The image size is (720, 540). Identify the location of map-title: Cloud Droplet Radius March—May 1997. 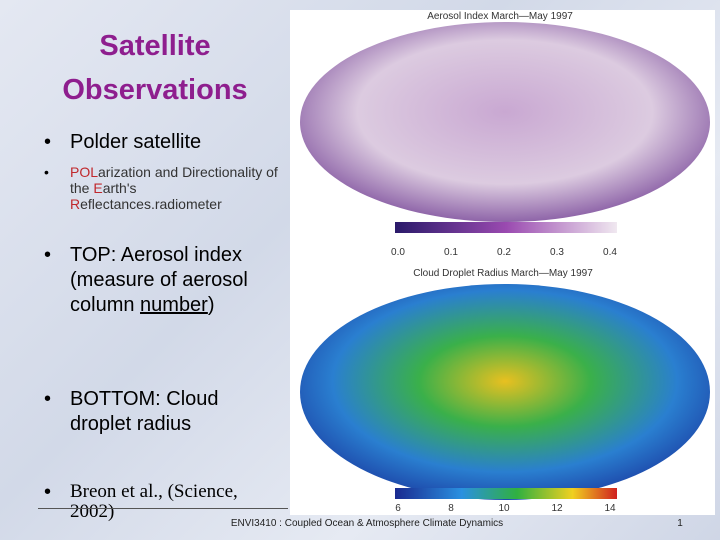
(503, 273).